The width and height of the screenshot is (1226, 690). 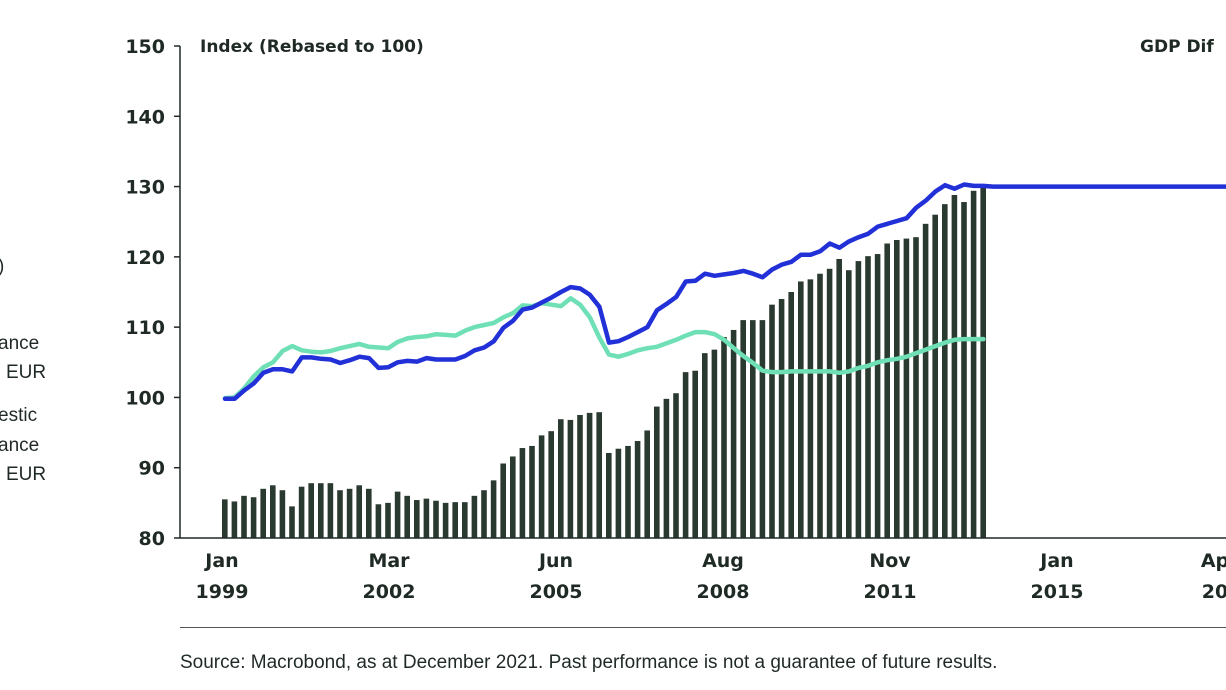 I want to click on x-tick-year: 2015, so click(x=1057, y=592).